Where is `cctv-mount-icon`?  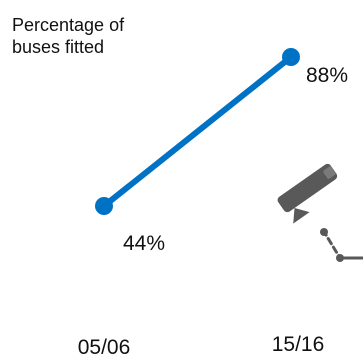 cctv-mount-icon is located at coordinates (341, 245).